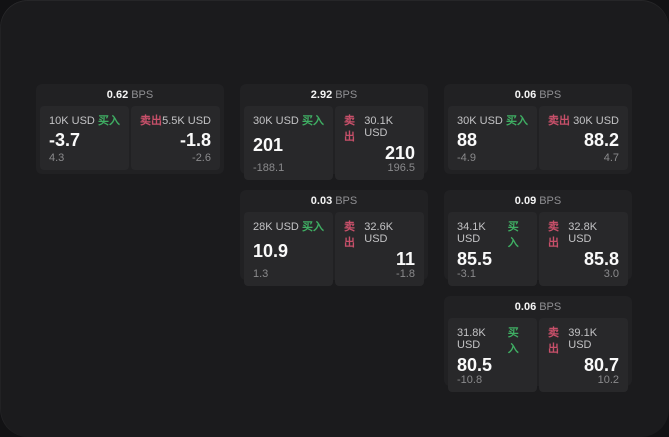  Describe the element at coordinates (321, 201) in the screenshot. I see `bps-value: 0.03` at that location.